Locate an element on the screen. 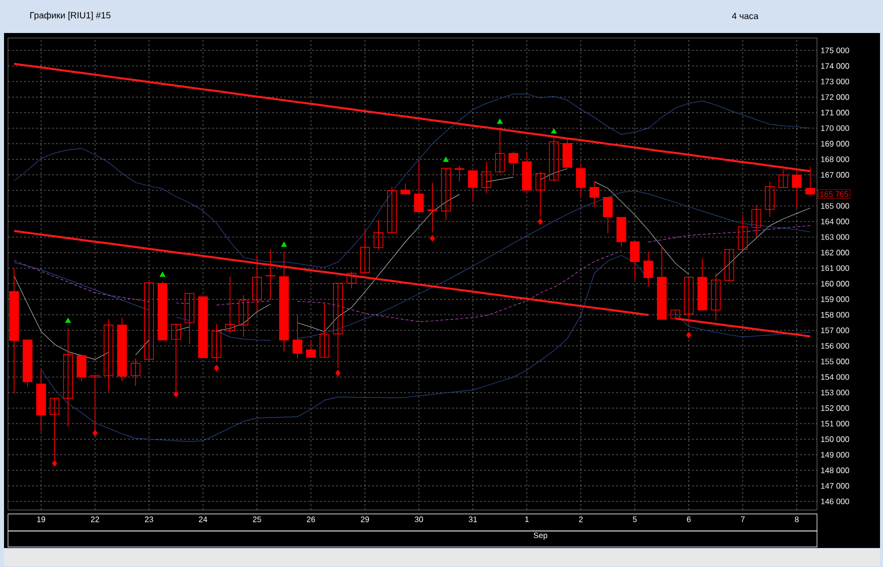  x-tick-label: 19 is located at coordinates (41, 519).